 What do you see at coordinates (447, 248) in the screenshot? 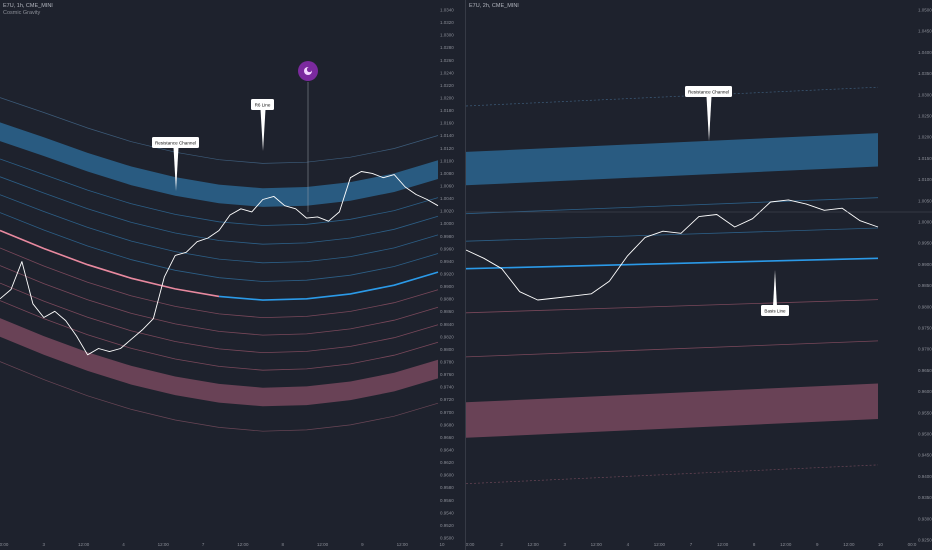
I see `y-tick-label: 0.9960` at bounding box center [447, 248].